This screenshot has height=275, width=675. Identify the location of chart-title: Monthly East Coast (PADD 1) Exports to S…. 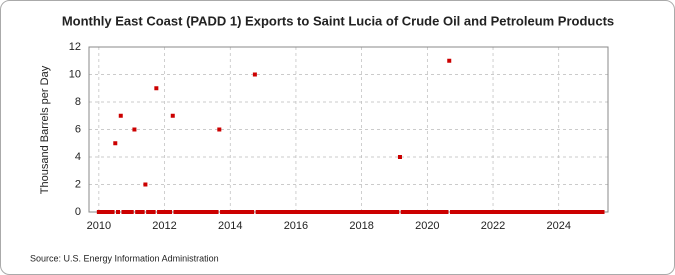
(338, 20).